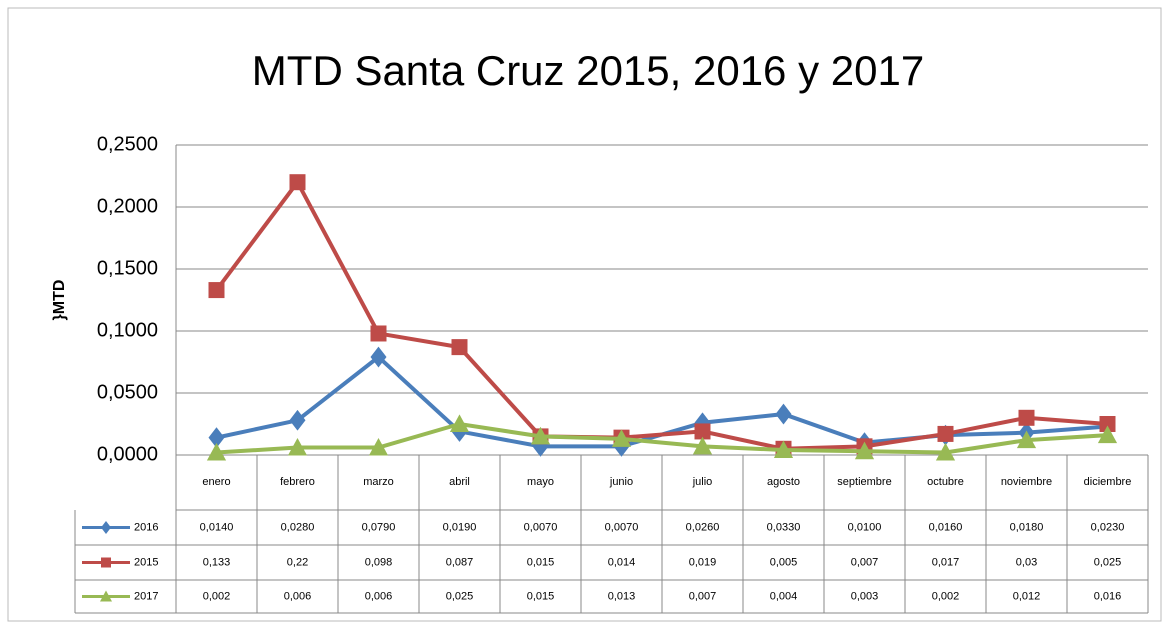 The image size is (1169, 629). I want to click on y-tick-label: 0,1000, so click(127, 330).